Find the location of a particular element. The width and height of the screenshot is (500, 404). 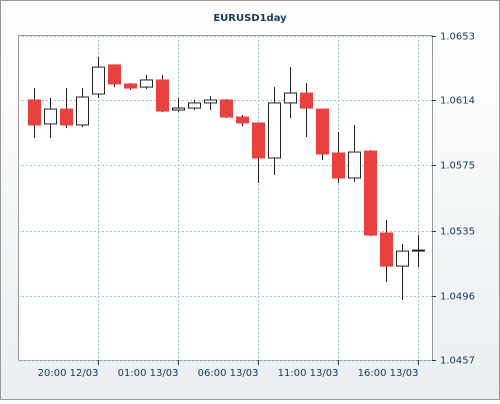

x-tick-label: 06:00 13/03 is located at coordinates (228, 373).